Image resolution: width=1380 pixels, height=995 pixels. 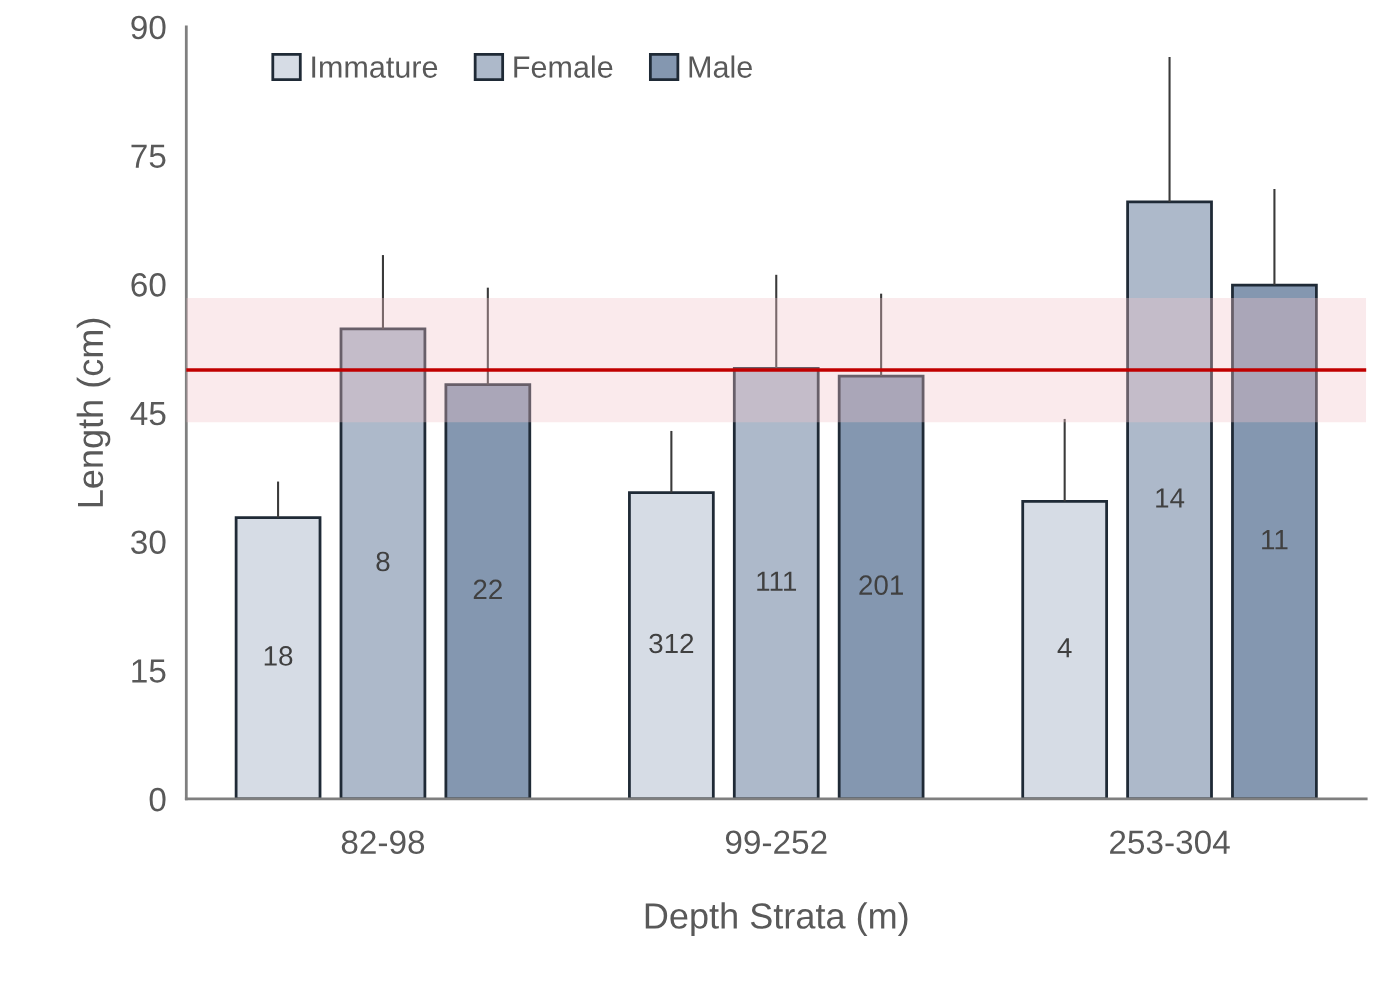 I want to click on annotation: 22, so click(x=487, y=589).